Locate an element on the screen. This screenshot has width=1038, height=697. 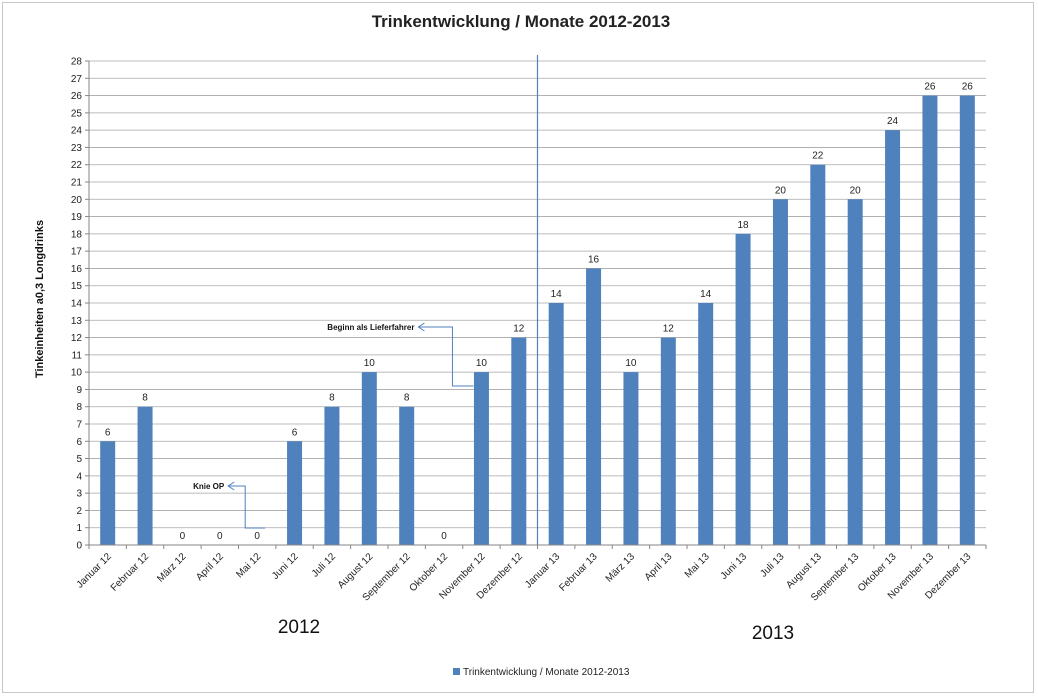
x-tick-label-19: August 13 is located at coordinates (804, 571).